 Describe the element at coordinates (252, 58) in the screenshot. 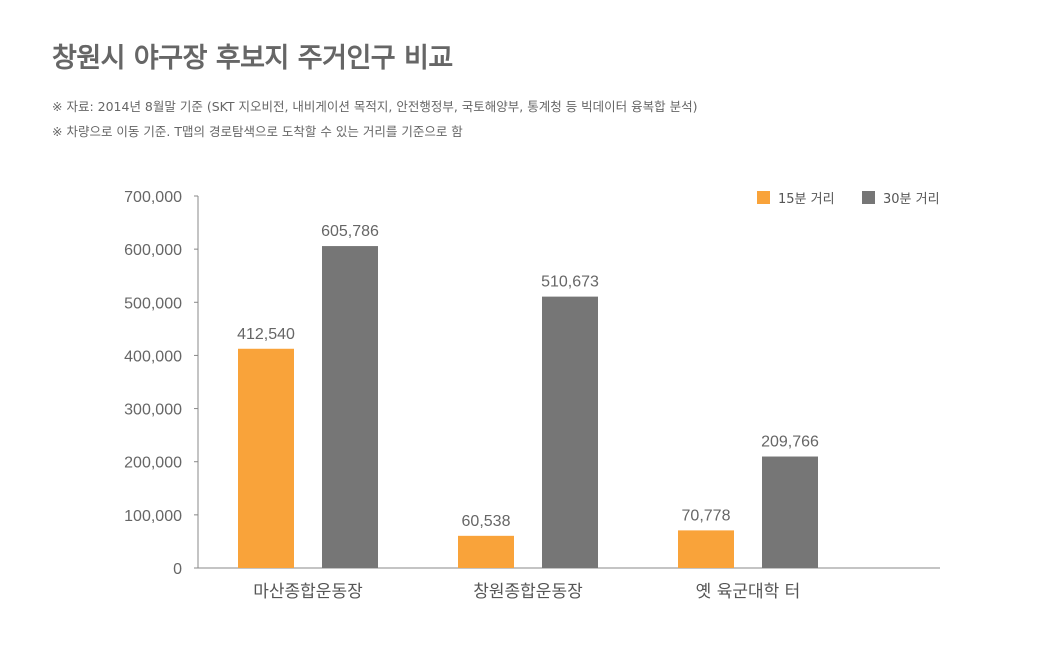

I see `chart-title: 창원시 야구장 후보지 주거인구 비교` at that location.